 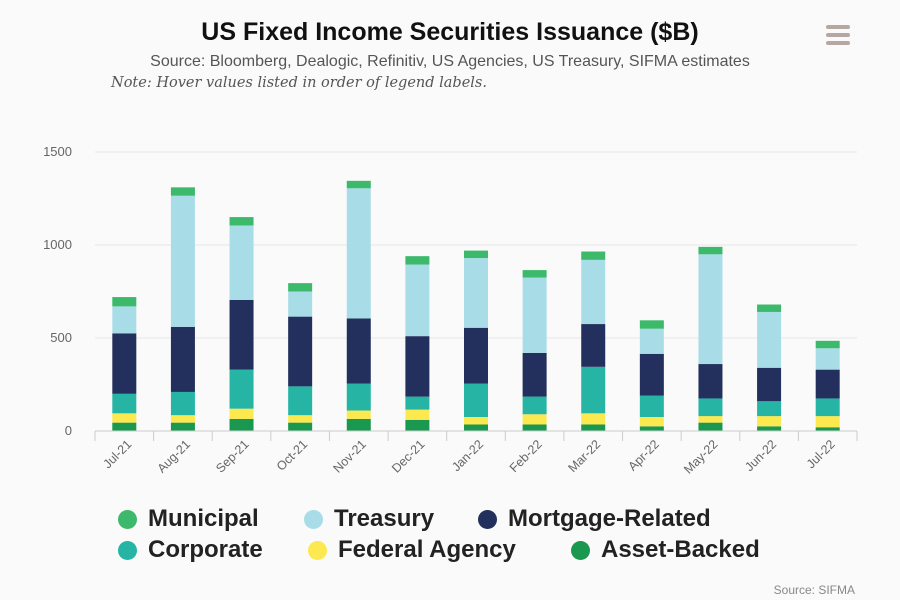 I want to click on x-tick-label: Jun-22, so click(x=760, y=455).